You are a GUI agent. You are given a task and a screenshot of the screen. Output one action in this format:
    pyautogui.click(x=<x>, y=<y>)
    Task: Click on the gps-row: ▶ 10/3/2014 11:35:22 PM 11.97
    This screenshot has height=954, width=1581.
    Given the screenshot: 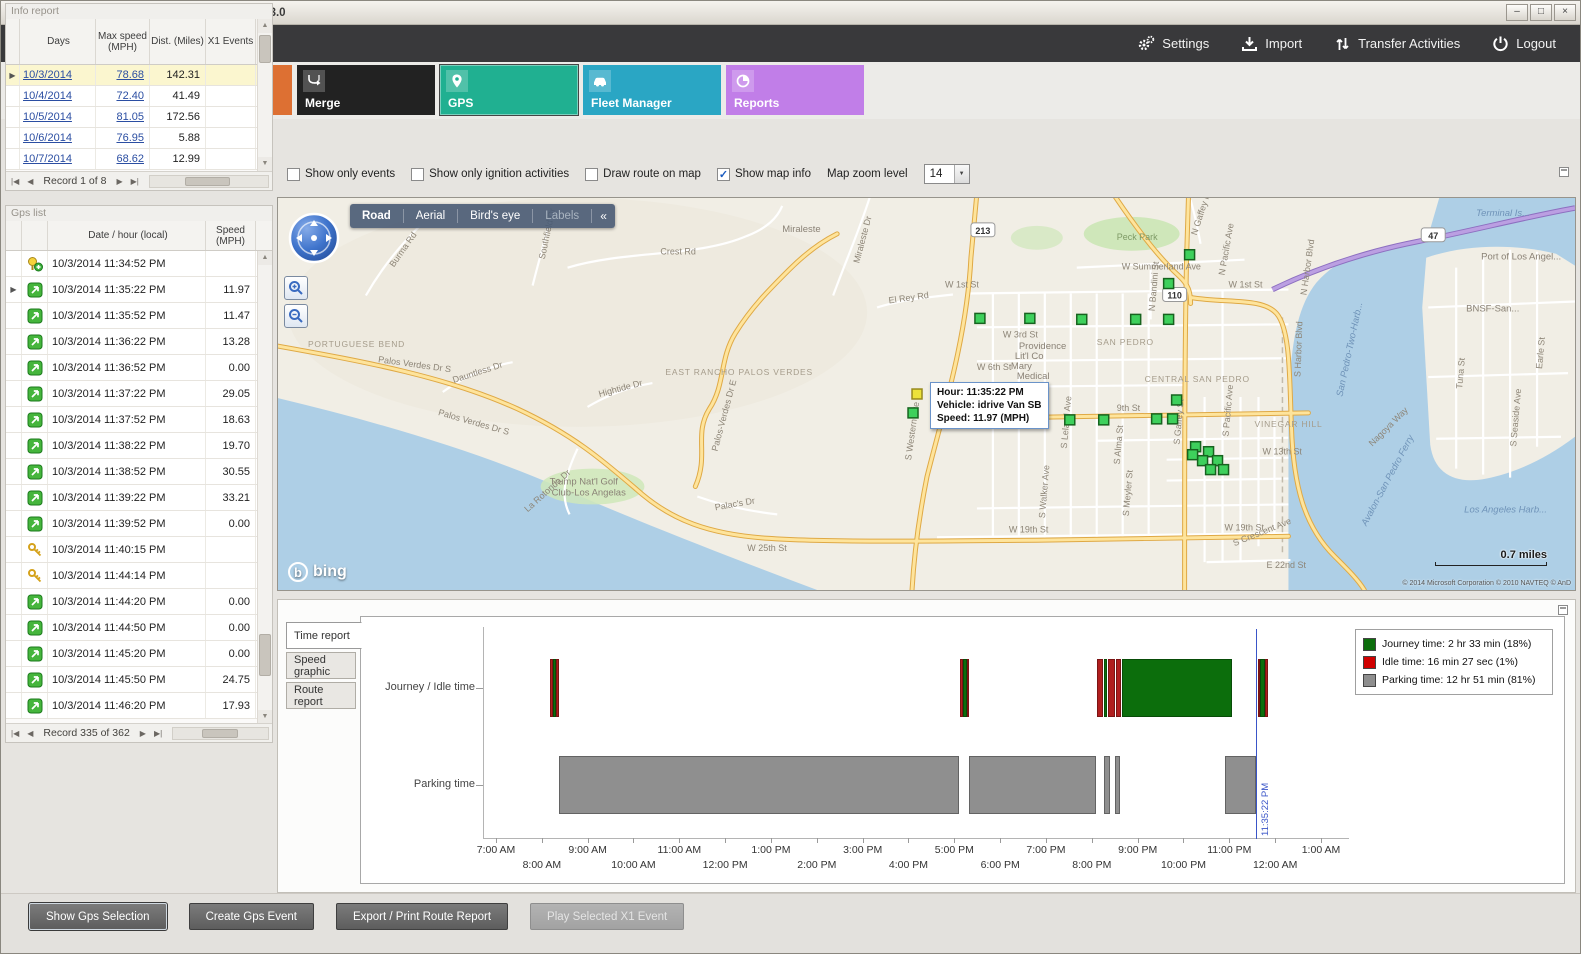 What is the action you would take?
    pyautogui.click(x=139, y=290)
    